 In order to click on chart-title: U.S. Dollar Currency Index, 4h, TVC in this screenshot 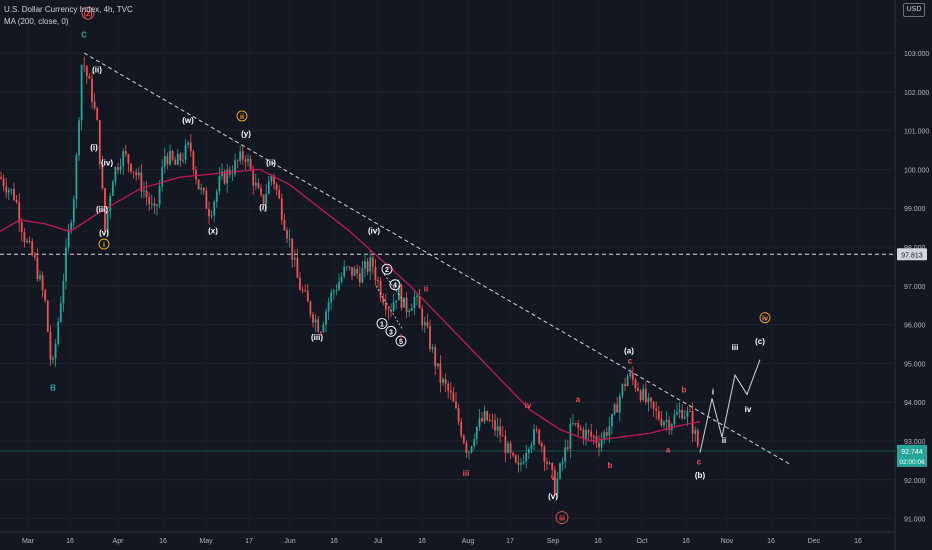, I will do `click(68, 9)`.